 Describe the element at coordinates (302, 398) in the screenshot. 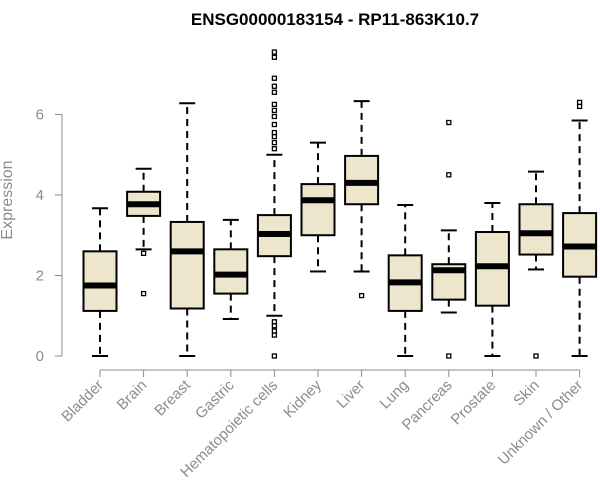

I see `x-tick-label: Kidney` at that location.